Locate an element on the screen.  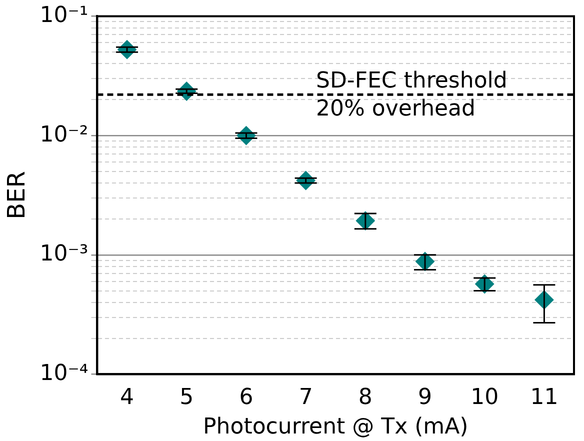
y-tick-label: 10⁻¹ is located at coordinates (64, 15).